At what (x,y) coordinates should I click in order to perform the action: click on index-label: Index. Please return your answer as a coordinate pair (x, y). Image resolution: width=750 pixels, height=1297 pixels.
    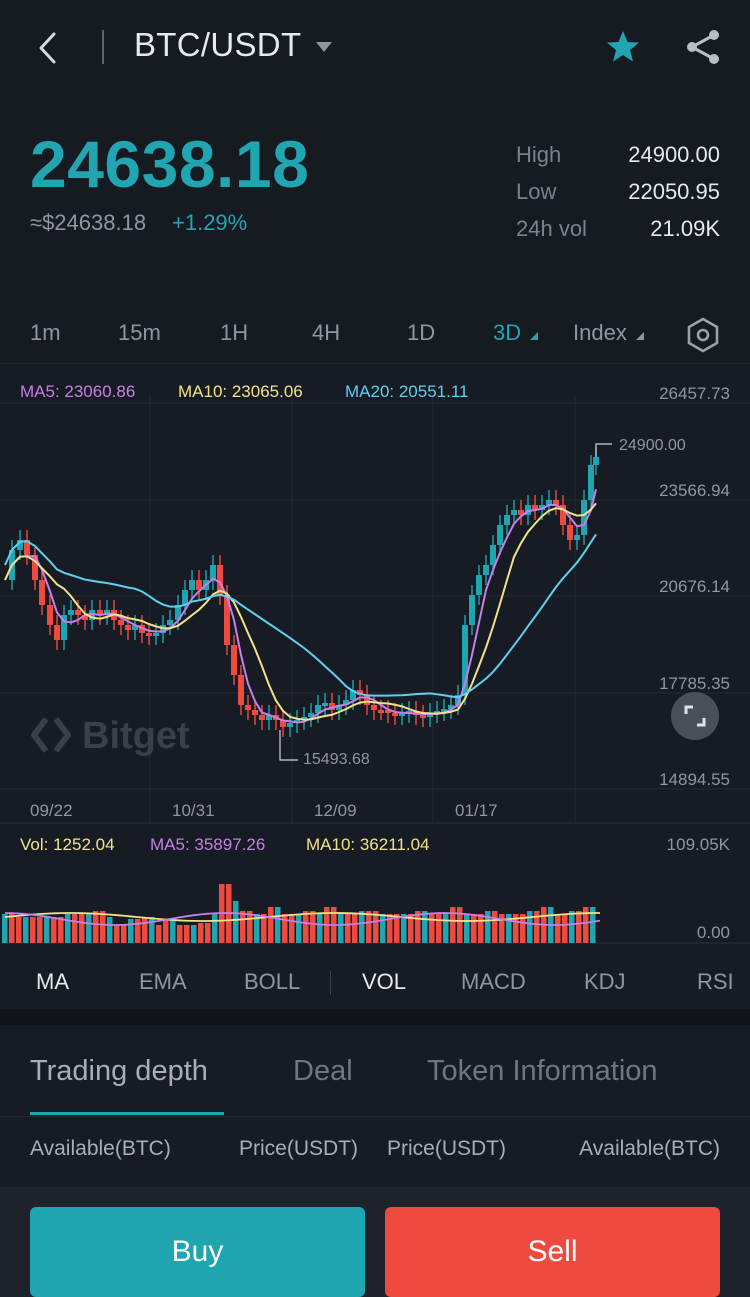
    Looking at the image, I should click on (600, 332).